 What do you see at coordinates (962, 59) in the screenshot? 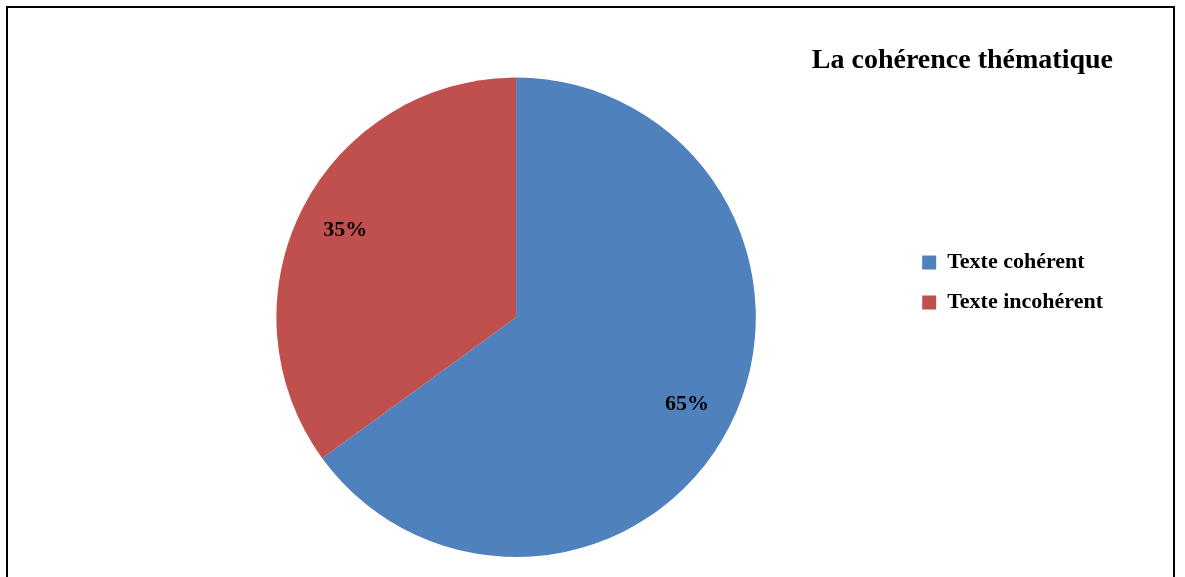
I see `chart-title: La cohérence thématique` at bounding box center [962, 59].